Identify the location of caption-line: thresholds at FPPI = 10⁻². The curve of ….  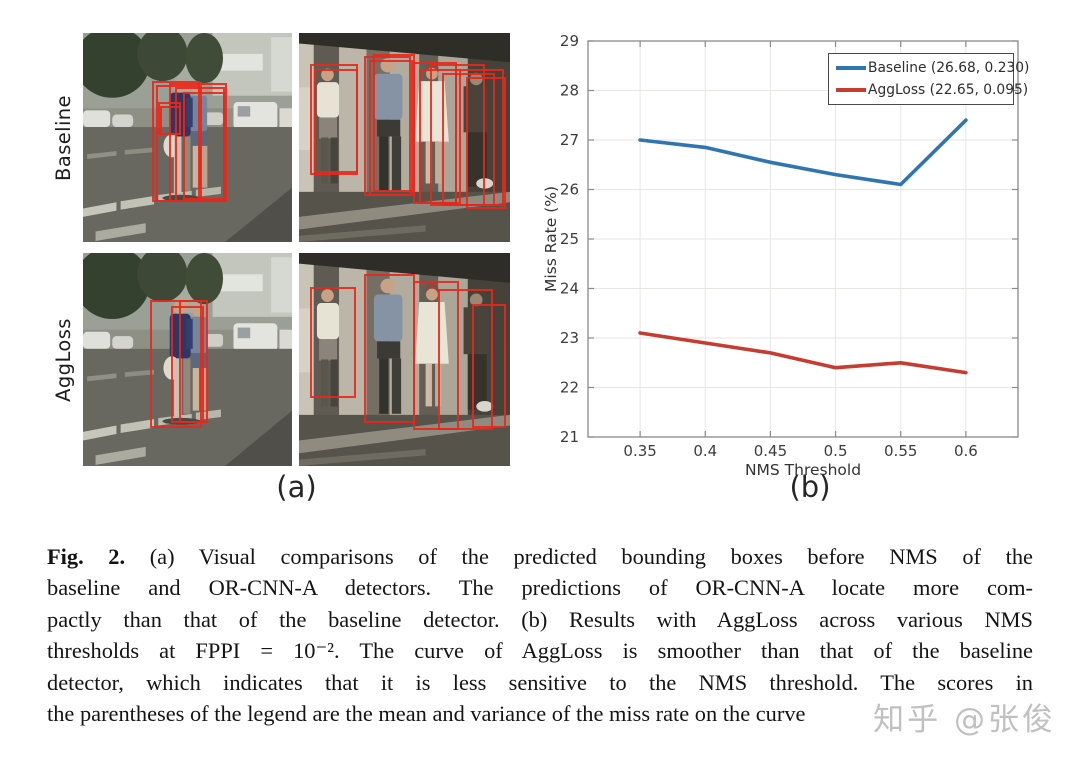
(540, 651).